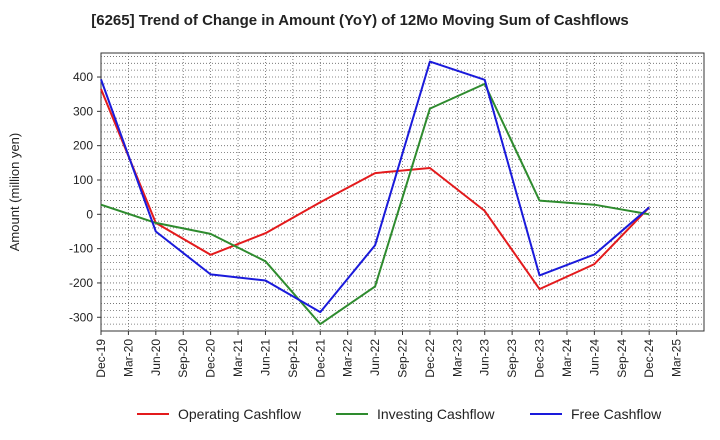 This screenshot has height=440, width=720. What do you see at coordinates (616, 414) in the screenshot?
I see `legend-label: Free Cashflow` at bounding box center [616, 414].